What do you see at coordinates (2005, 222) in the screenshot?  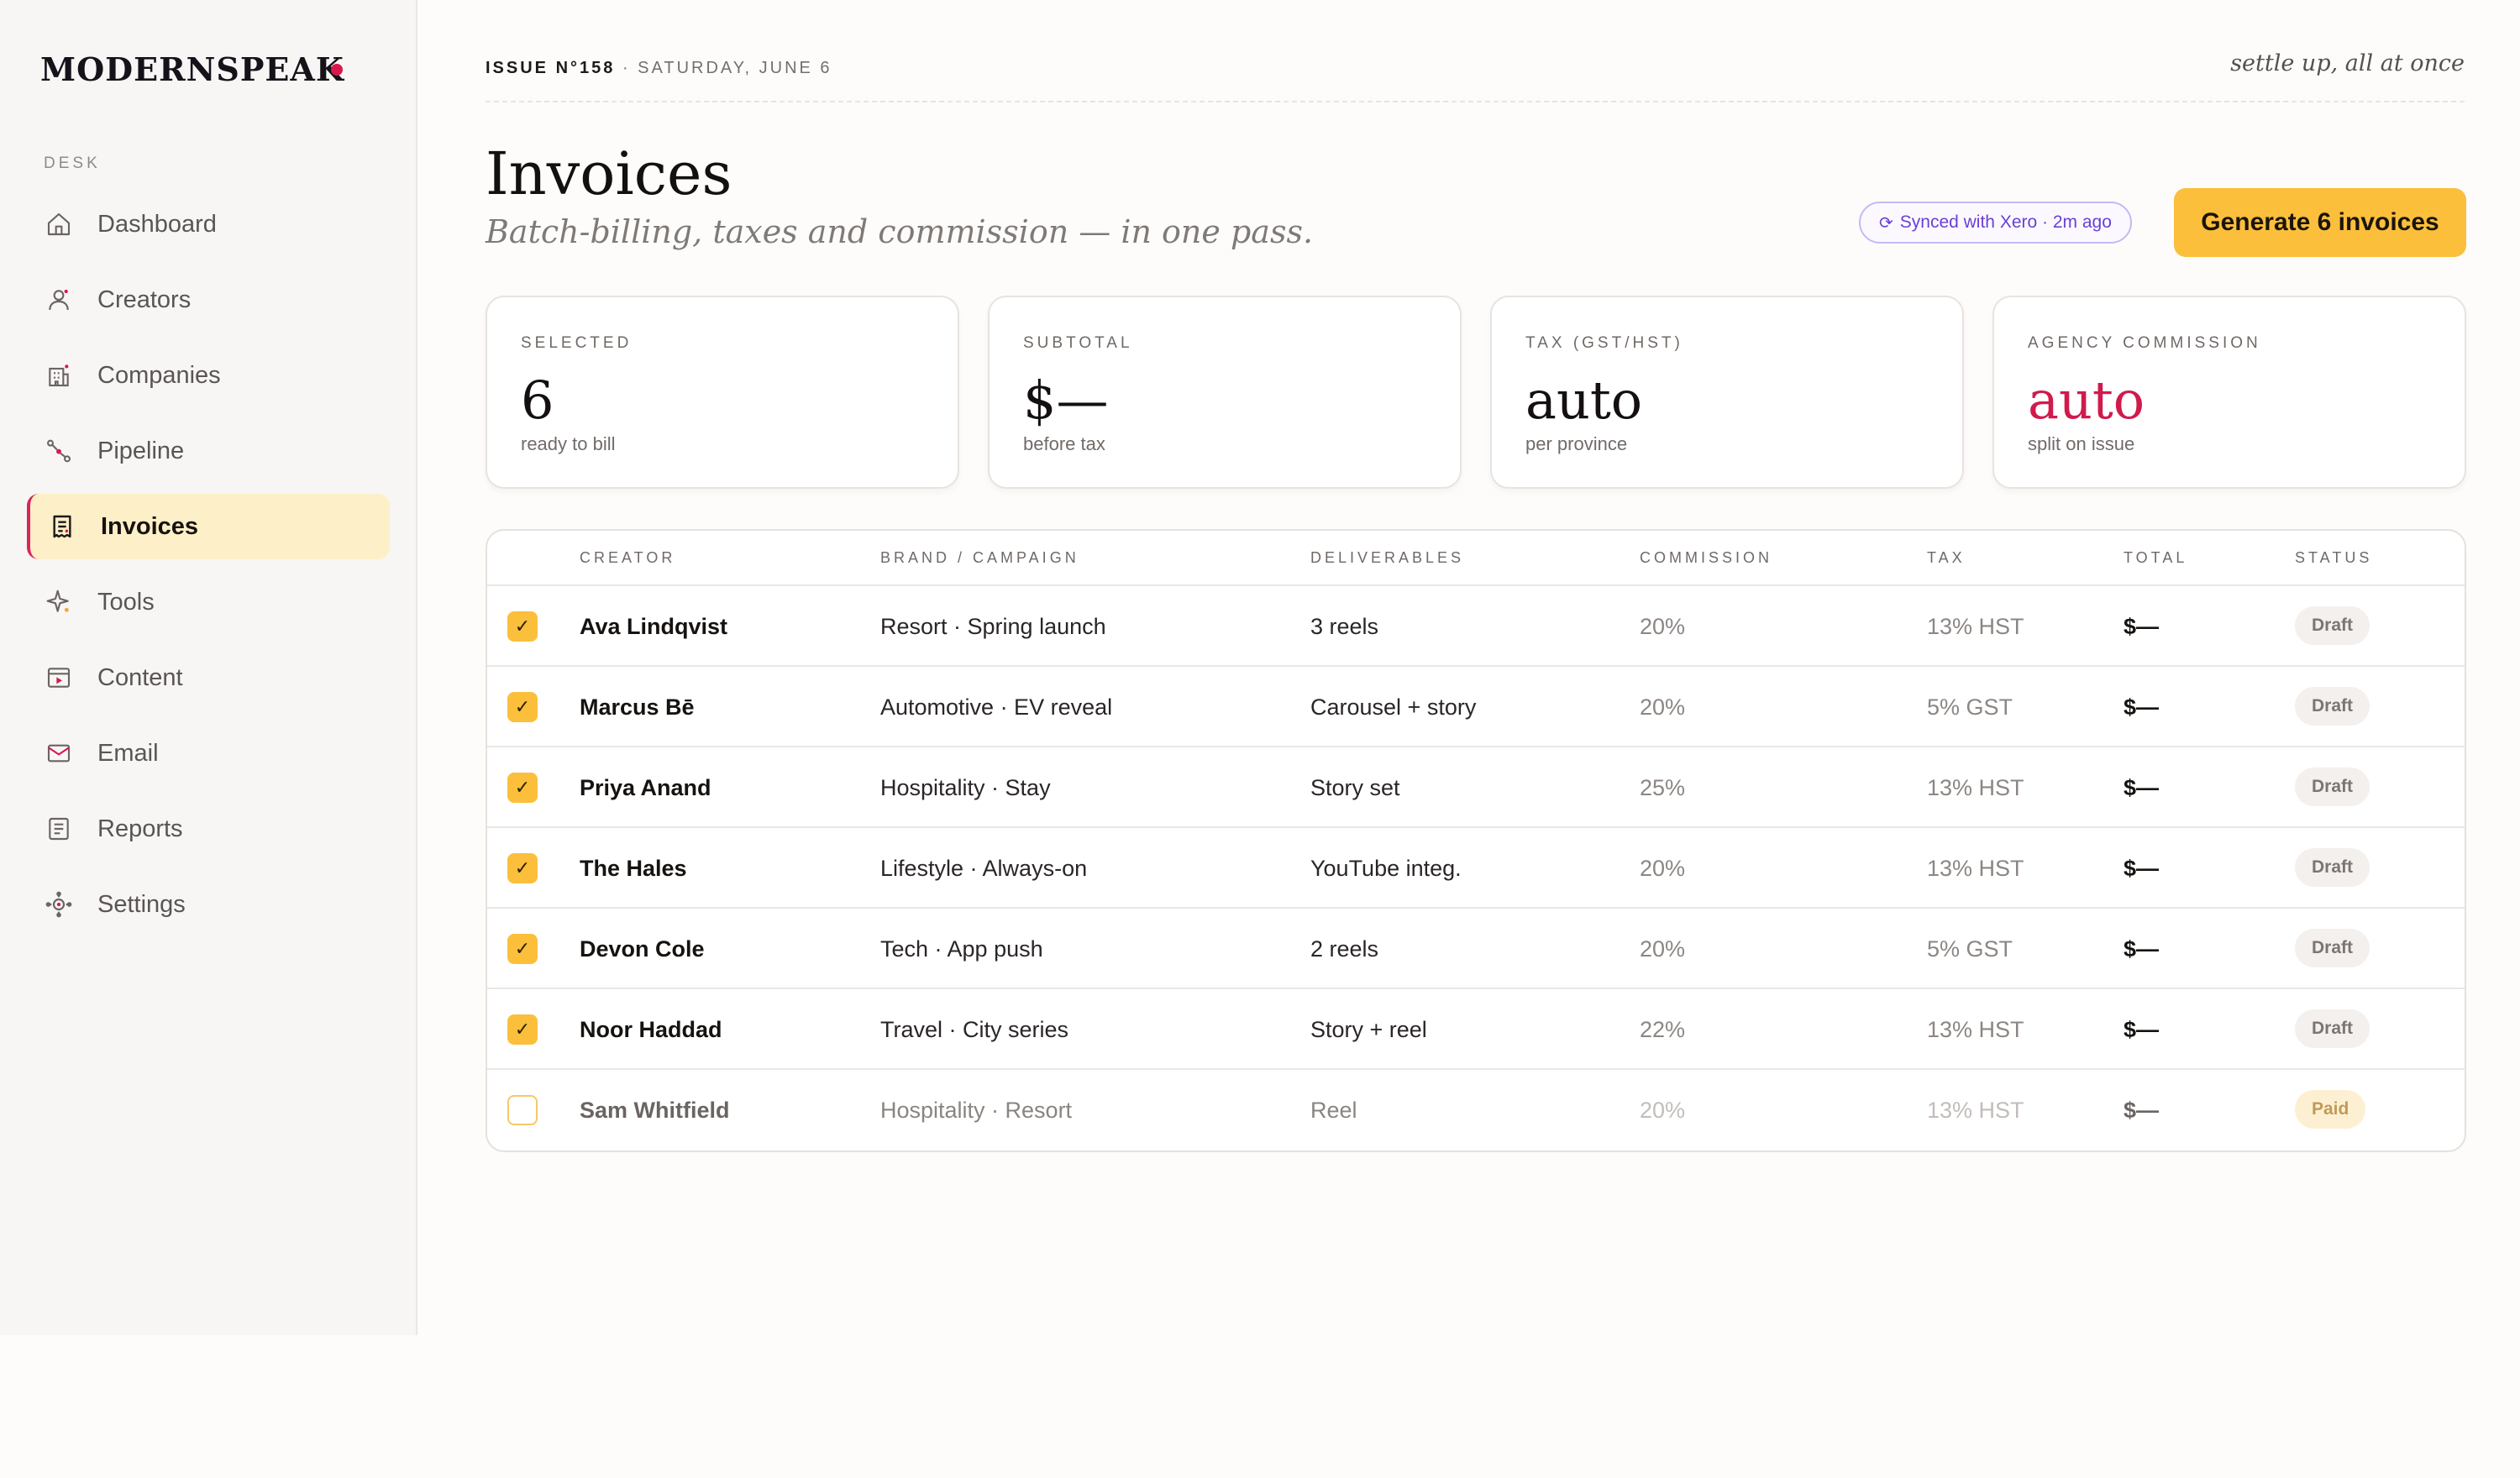 I see `sync-status-text: Synced with Xero · 2m ago` at bounding box center [2005, 222].